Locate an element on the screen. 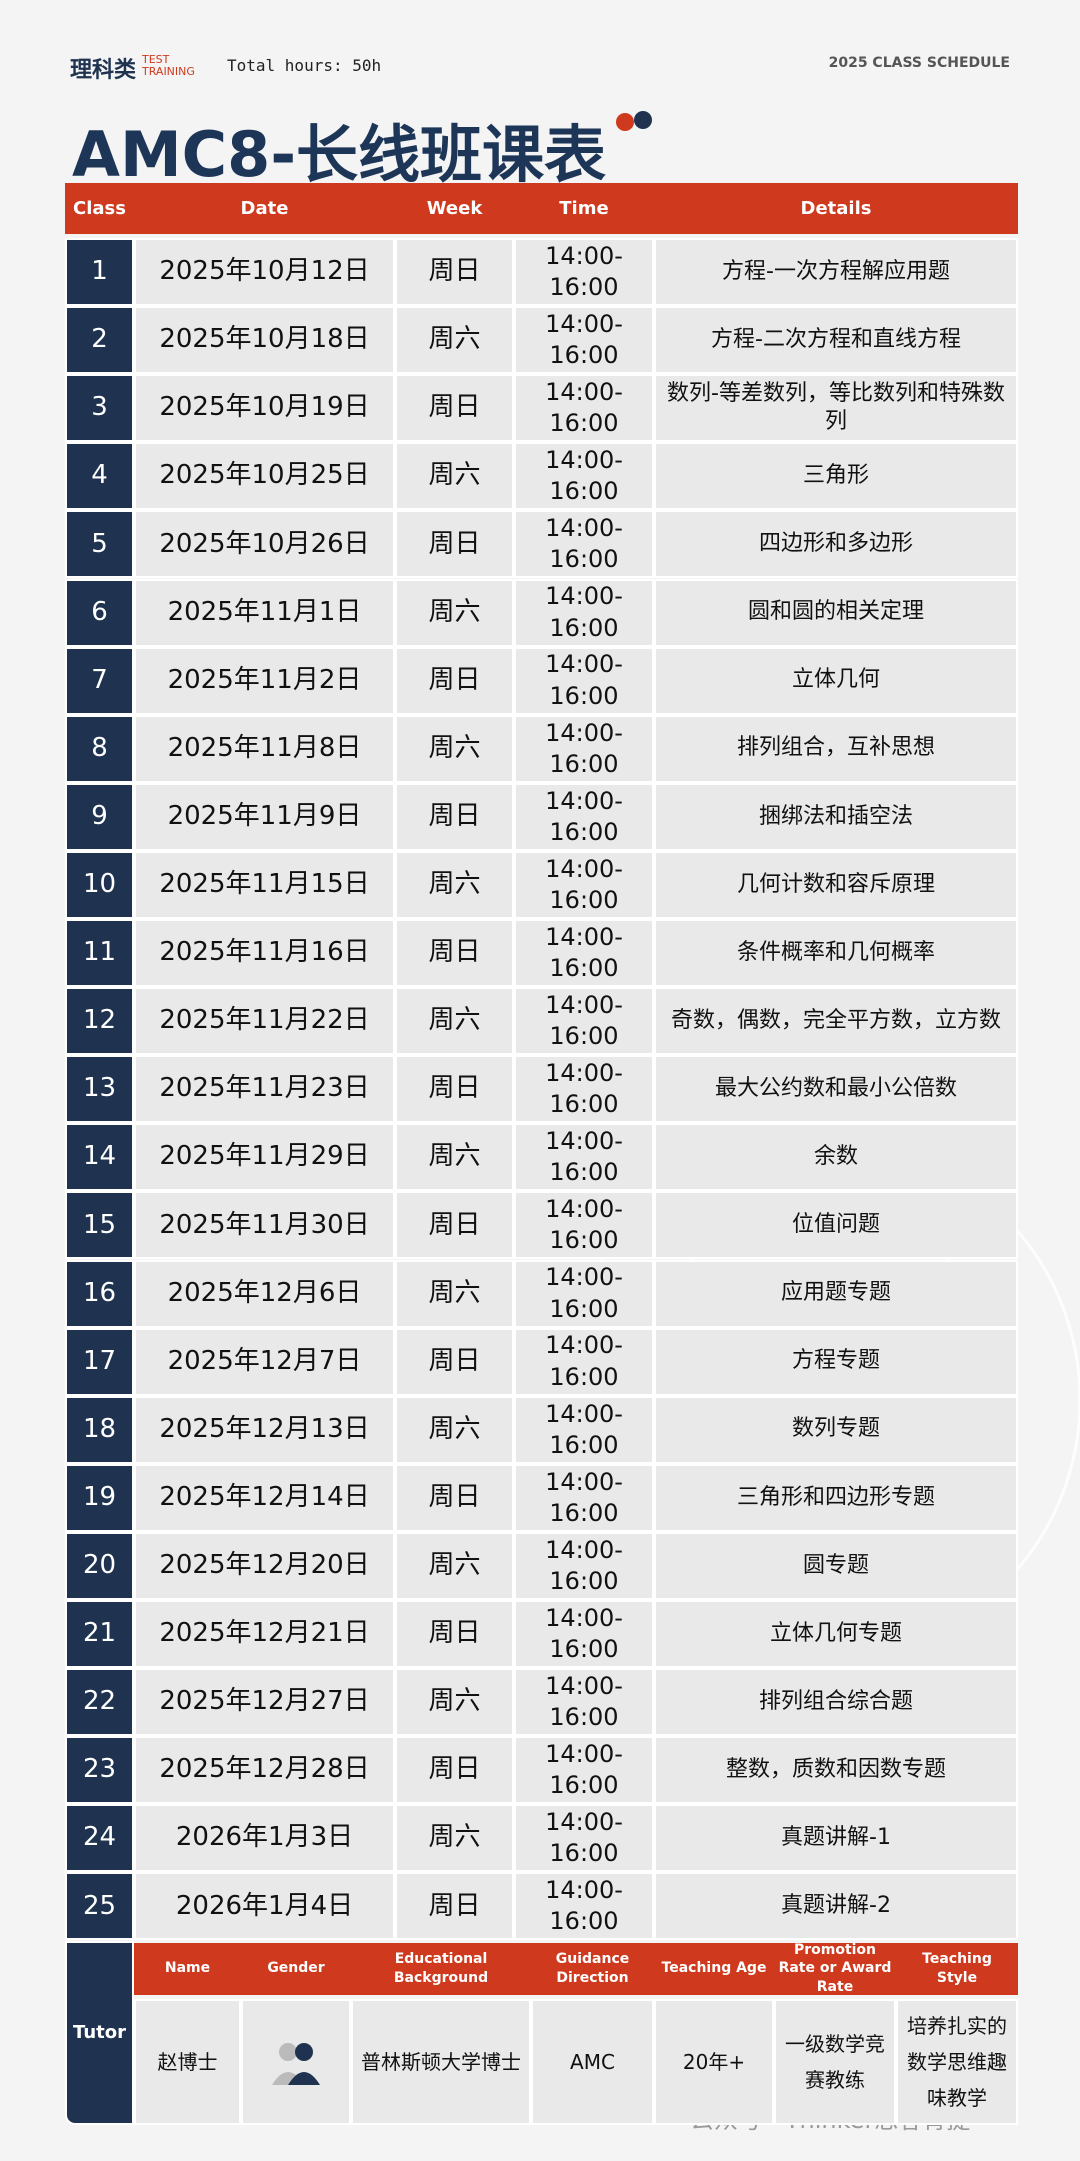 This screenshot has height=2161, width=1080. tutor-column-header: Promotion Rate or Award Rate is located at coordinates (835, 1968).